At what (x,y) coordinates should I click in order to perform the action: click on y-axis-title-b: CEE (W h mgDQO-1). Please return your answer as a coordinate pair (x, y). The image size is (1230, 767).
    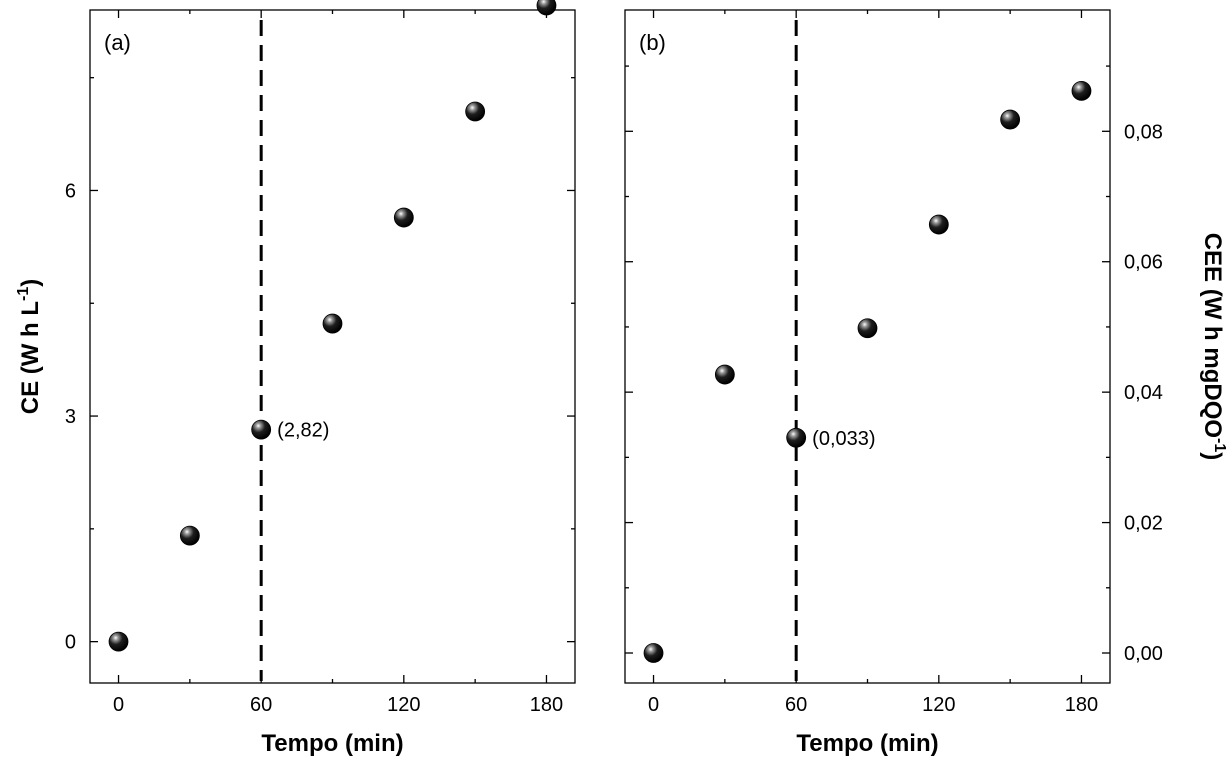
    Looking at the image, I should click on (1213, 347).